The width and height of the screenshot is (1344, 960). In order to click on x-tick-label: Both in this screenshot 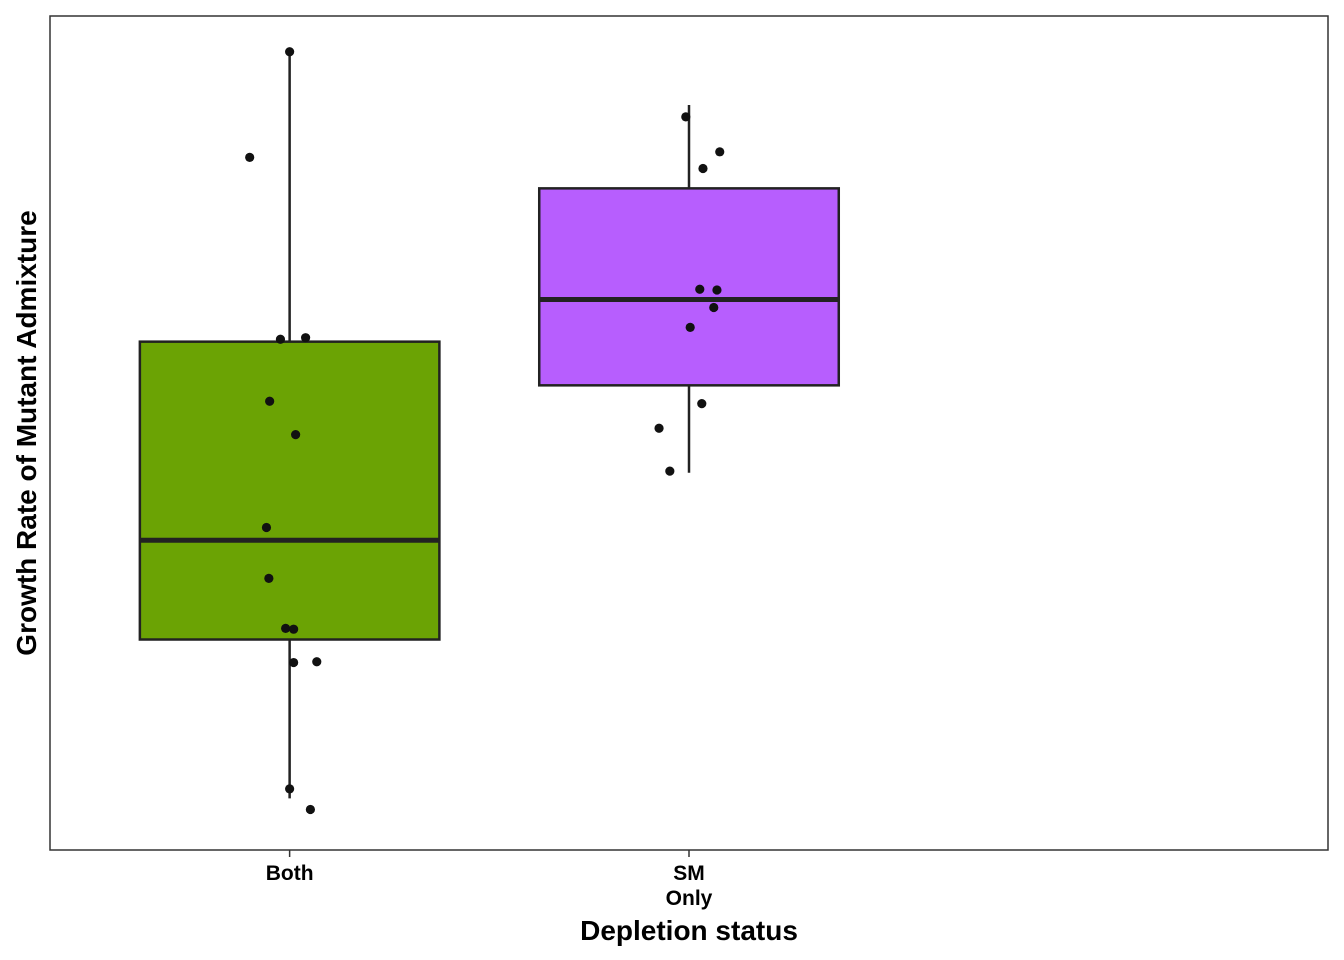, I will do `click(290, 873)`.